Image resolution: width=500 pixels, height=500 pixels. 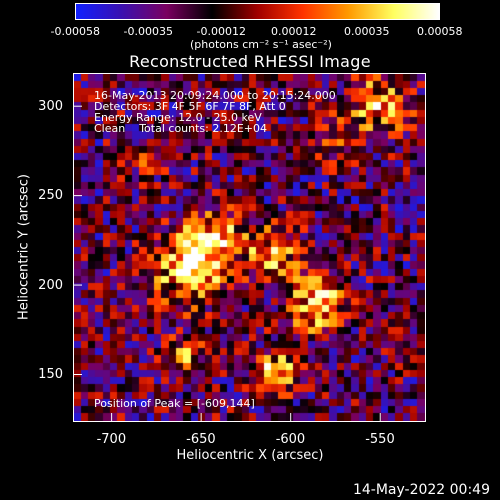 I want to click on peak-position-label: Position of Peak = [-609,144], so click(x=174, y=403).